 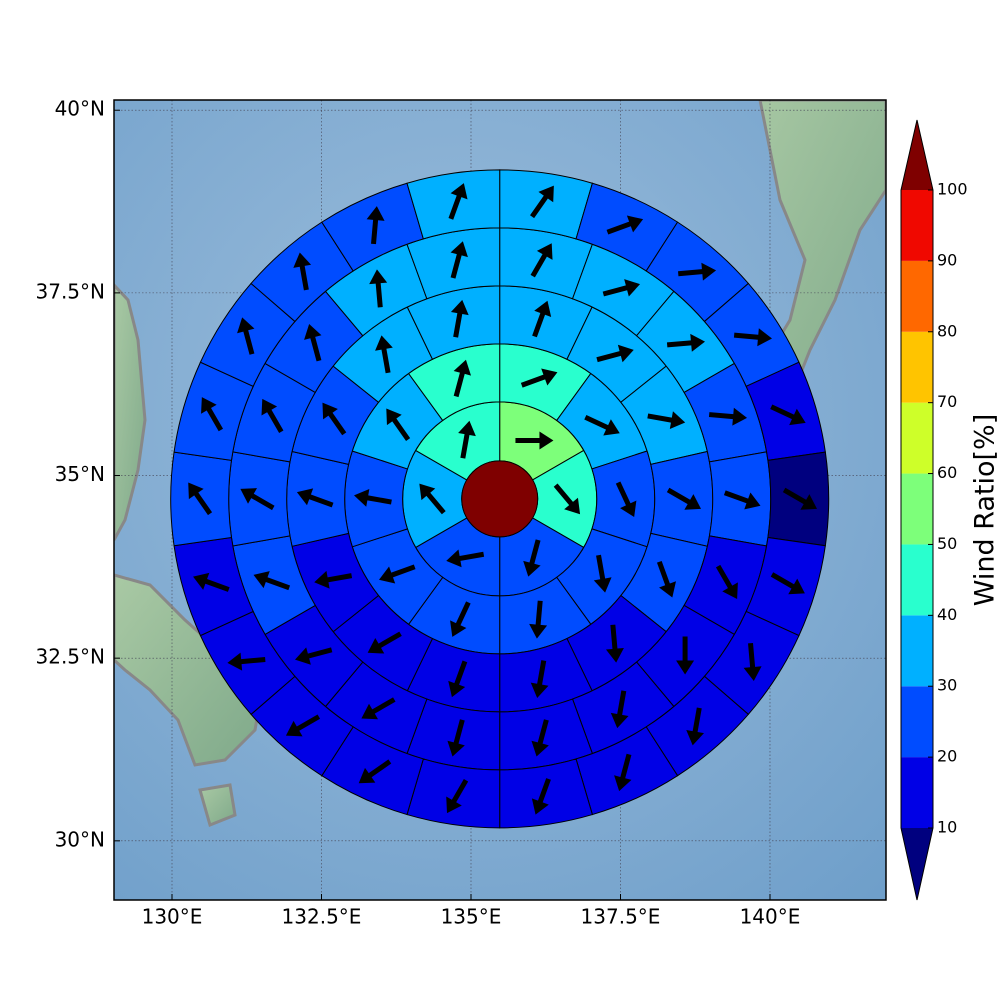 I want to click on x-tick-label: 135°E, so click(x=471, y=917).